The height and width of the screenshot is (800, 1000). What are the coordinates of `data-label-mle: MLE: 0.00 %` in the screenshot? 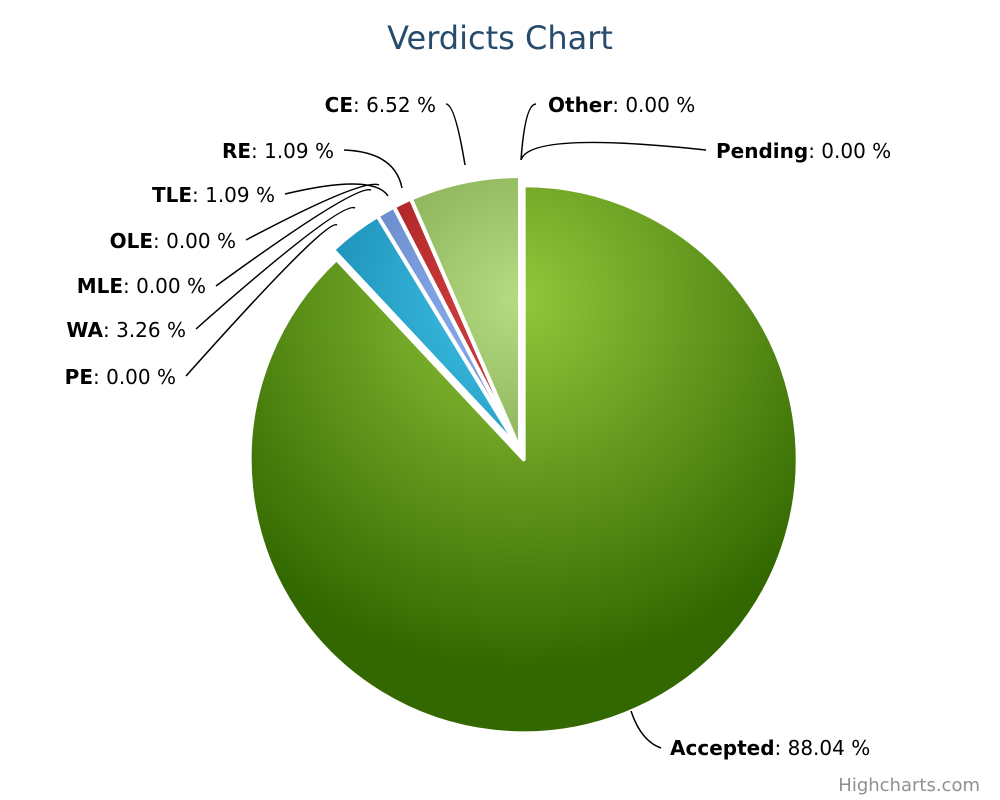 It's located at (141, 286).